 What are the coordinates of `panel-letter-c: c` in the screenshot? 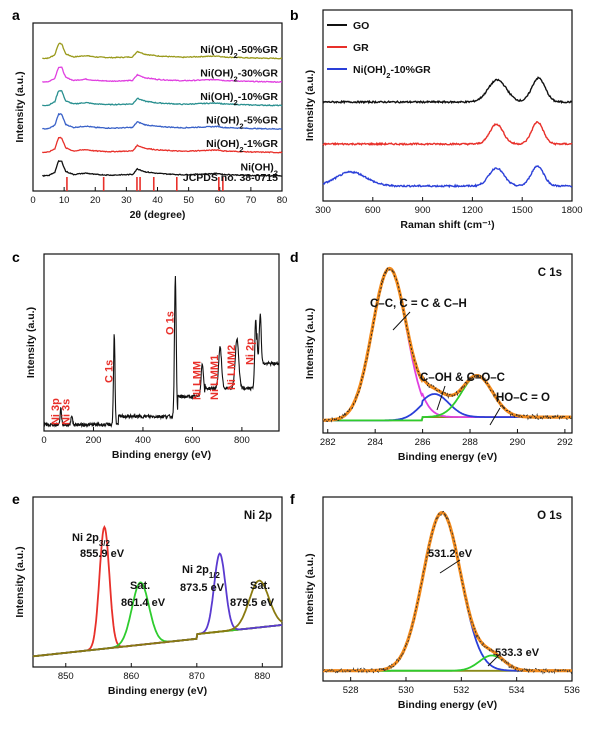 It's located at (16, 257).